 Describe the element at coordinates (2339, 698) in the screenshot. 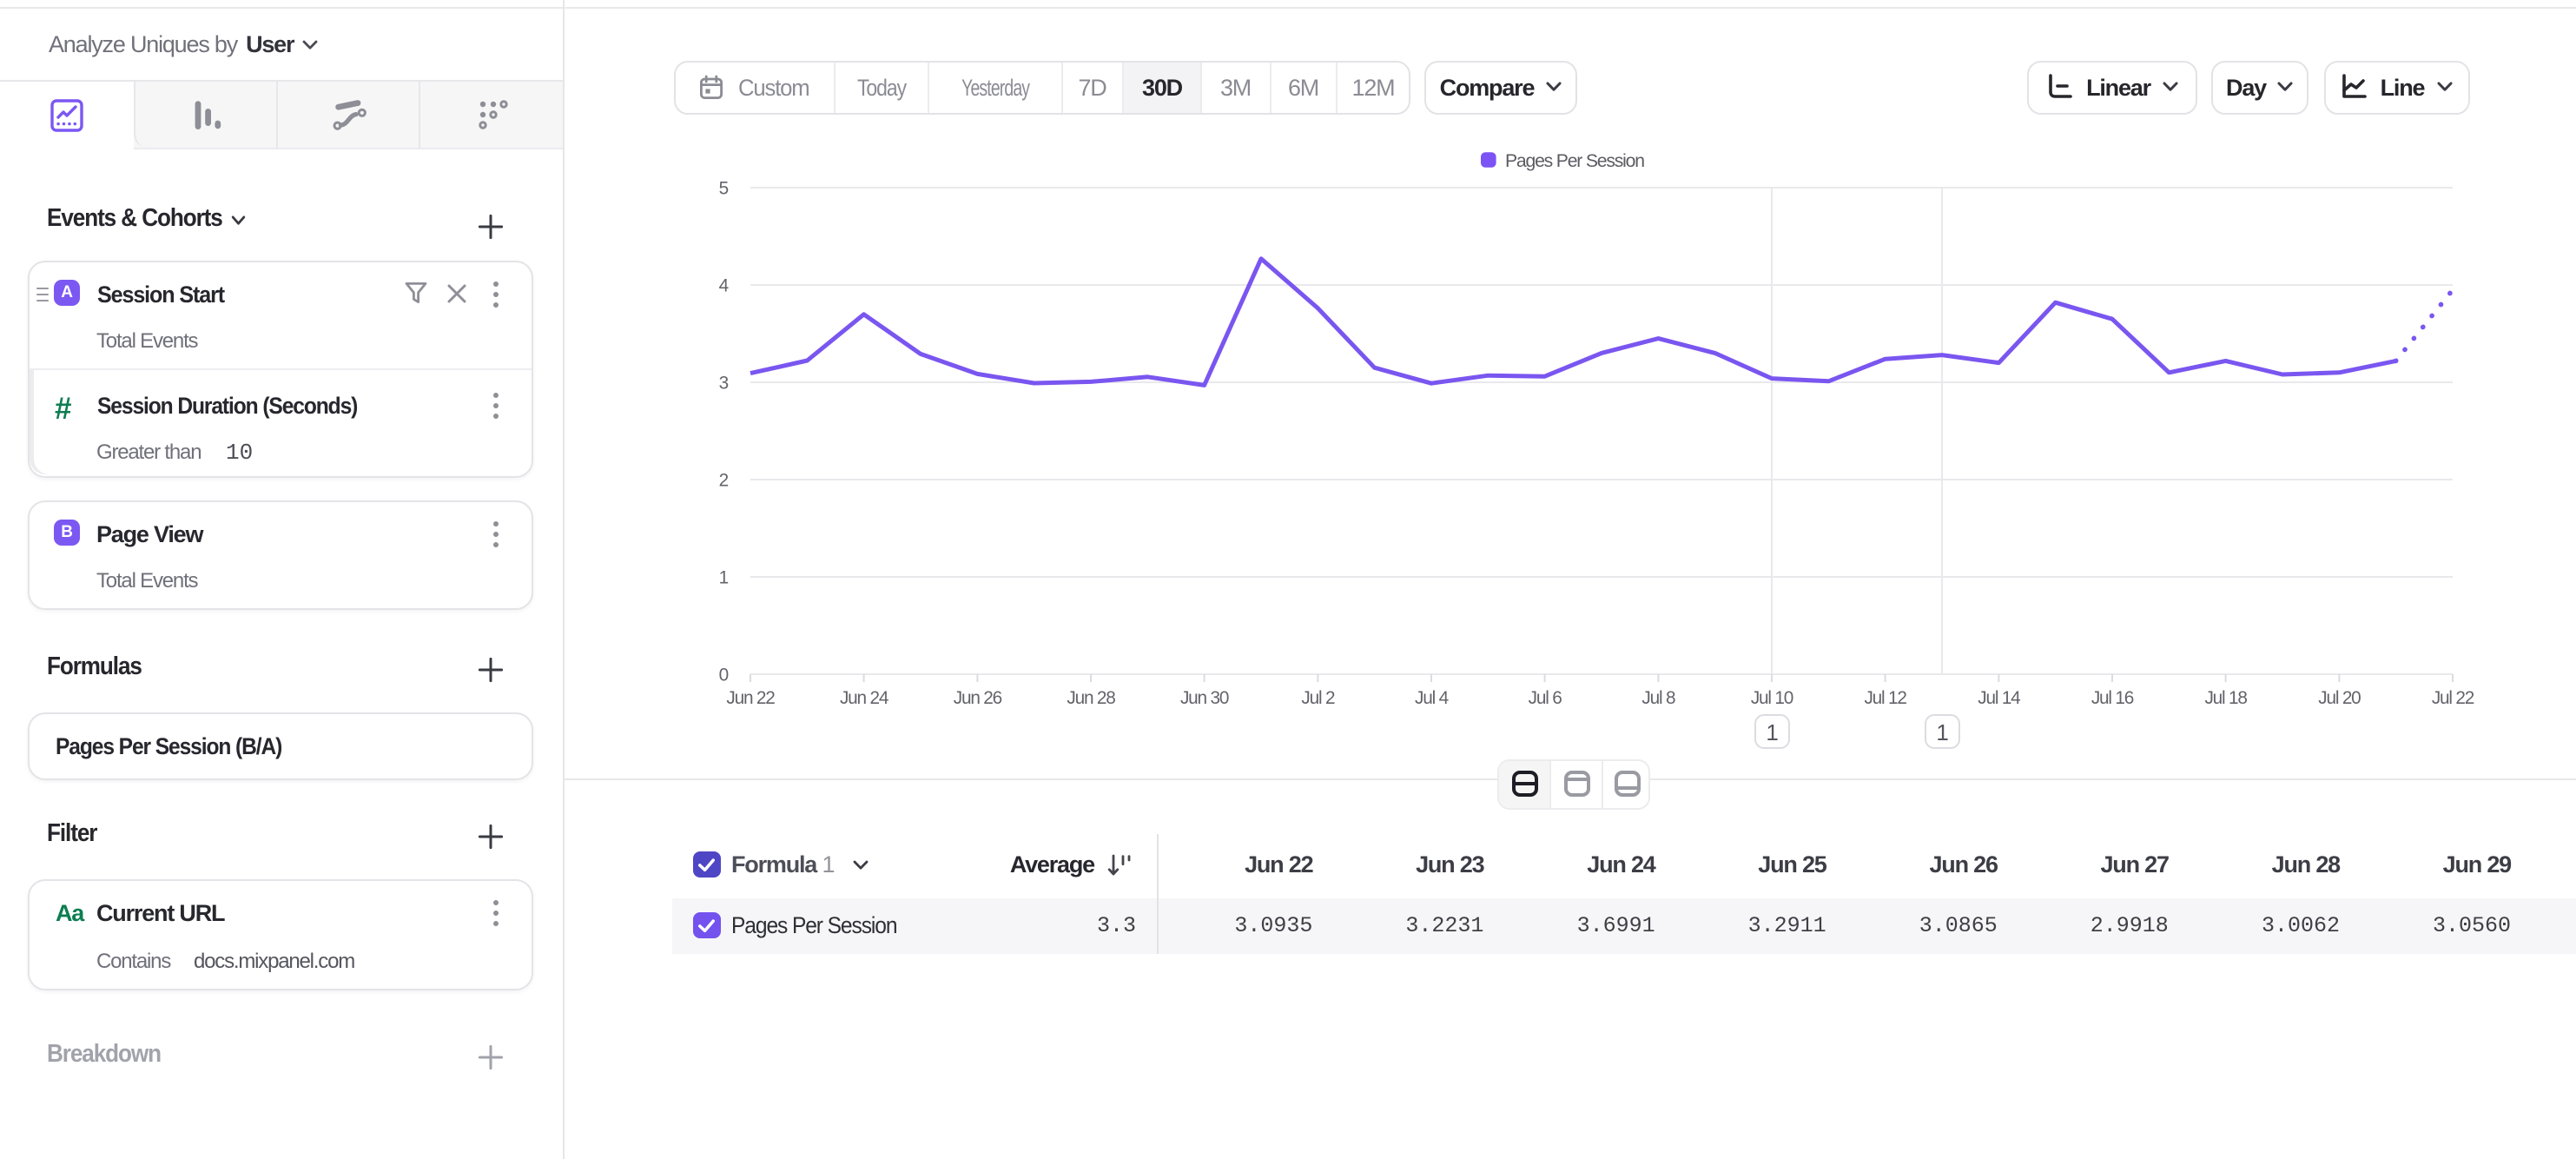

I see `svg-text: Jul 20` at that location.